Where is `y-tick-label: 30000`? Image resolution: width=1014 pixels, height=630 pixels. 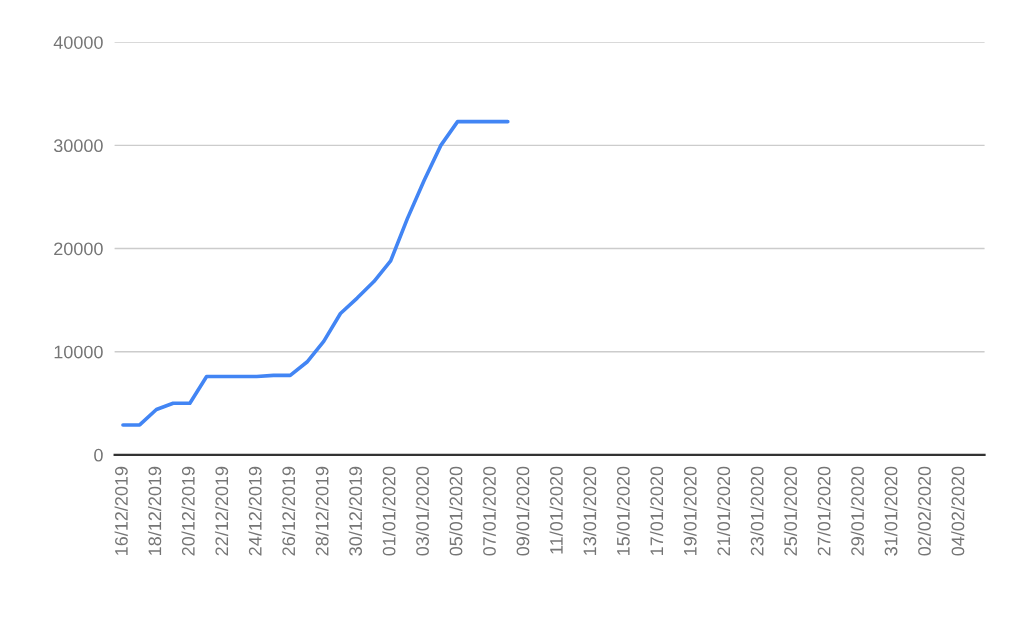 y-tick-label: 30000 is located at coordinates (78, 146).